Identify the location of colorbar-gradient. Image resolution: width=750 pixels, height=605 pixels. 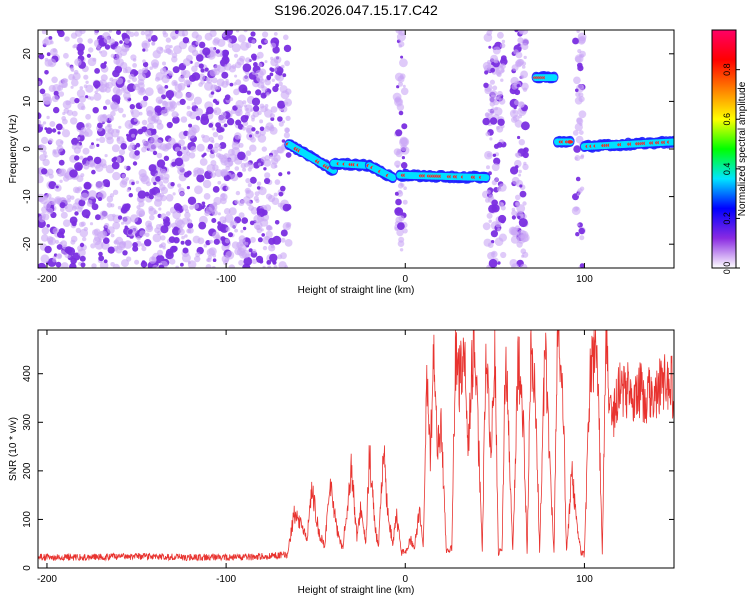
(724, 149).